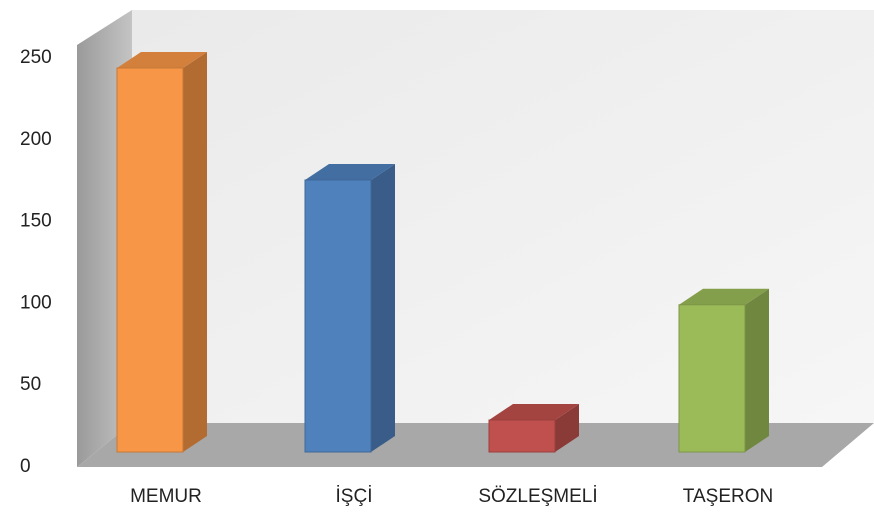 This screenshot has width=874, height=515. What do you see at coordinates (354, 496) in the screenshot?
I see `x-tick-label: İŞÇİ` at bounding box center [354, 496].